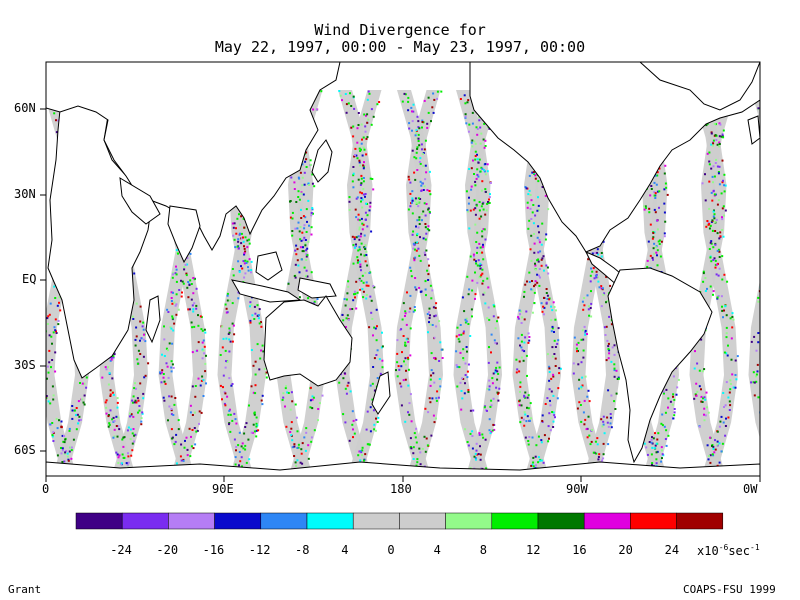 The image size is (800, 600). What do you see at coordinates (191, 521) in the screenshot?
I see `colorbar-swatch` at bounding box center [191, 521].